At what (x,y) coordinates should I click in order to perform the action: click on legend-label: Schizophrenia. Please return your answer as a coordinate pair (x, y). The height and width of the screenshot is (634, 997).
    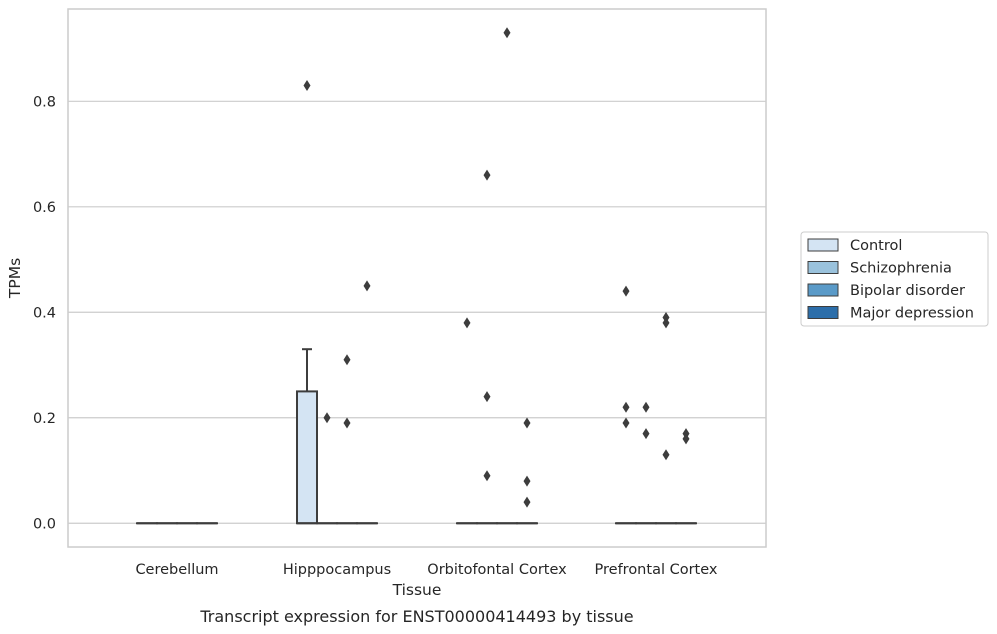
    Looking at the image, I should click on (901, 269).